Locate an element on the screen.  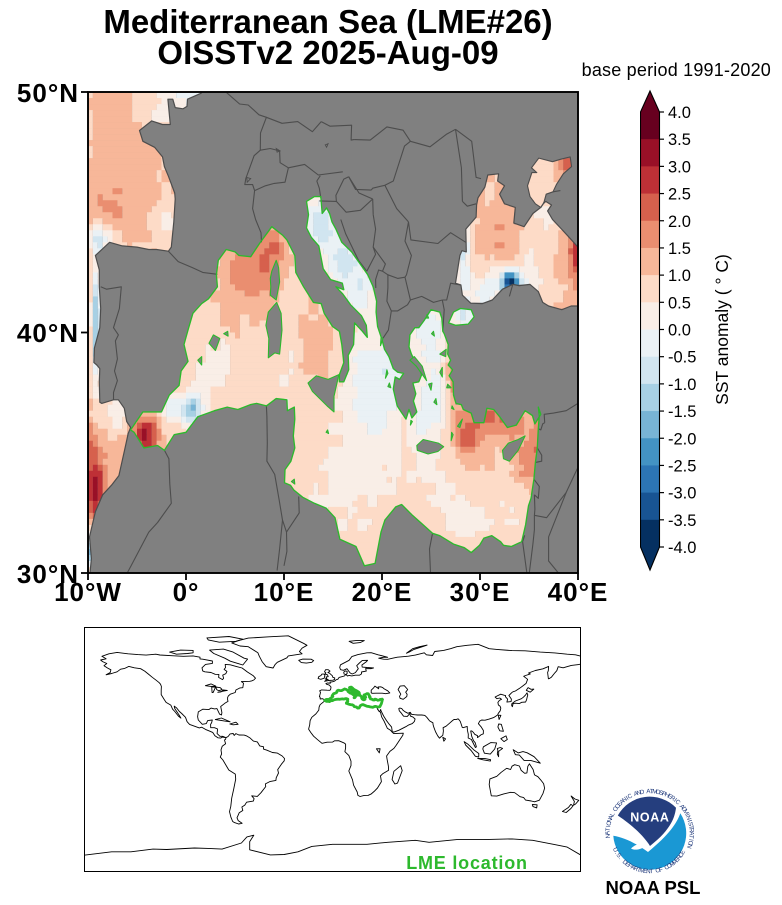
svg-text: 0.0 is located at coordinates (679, 331).